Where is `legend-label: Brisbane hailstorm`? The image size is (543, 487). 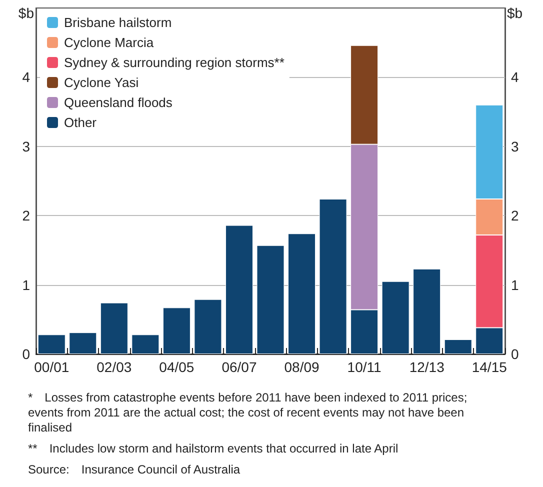
legend-label: Brisbane hailstorm is located at coordinates (118, 22).